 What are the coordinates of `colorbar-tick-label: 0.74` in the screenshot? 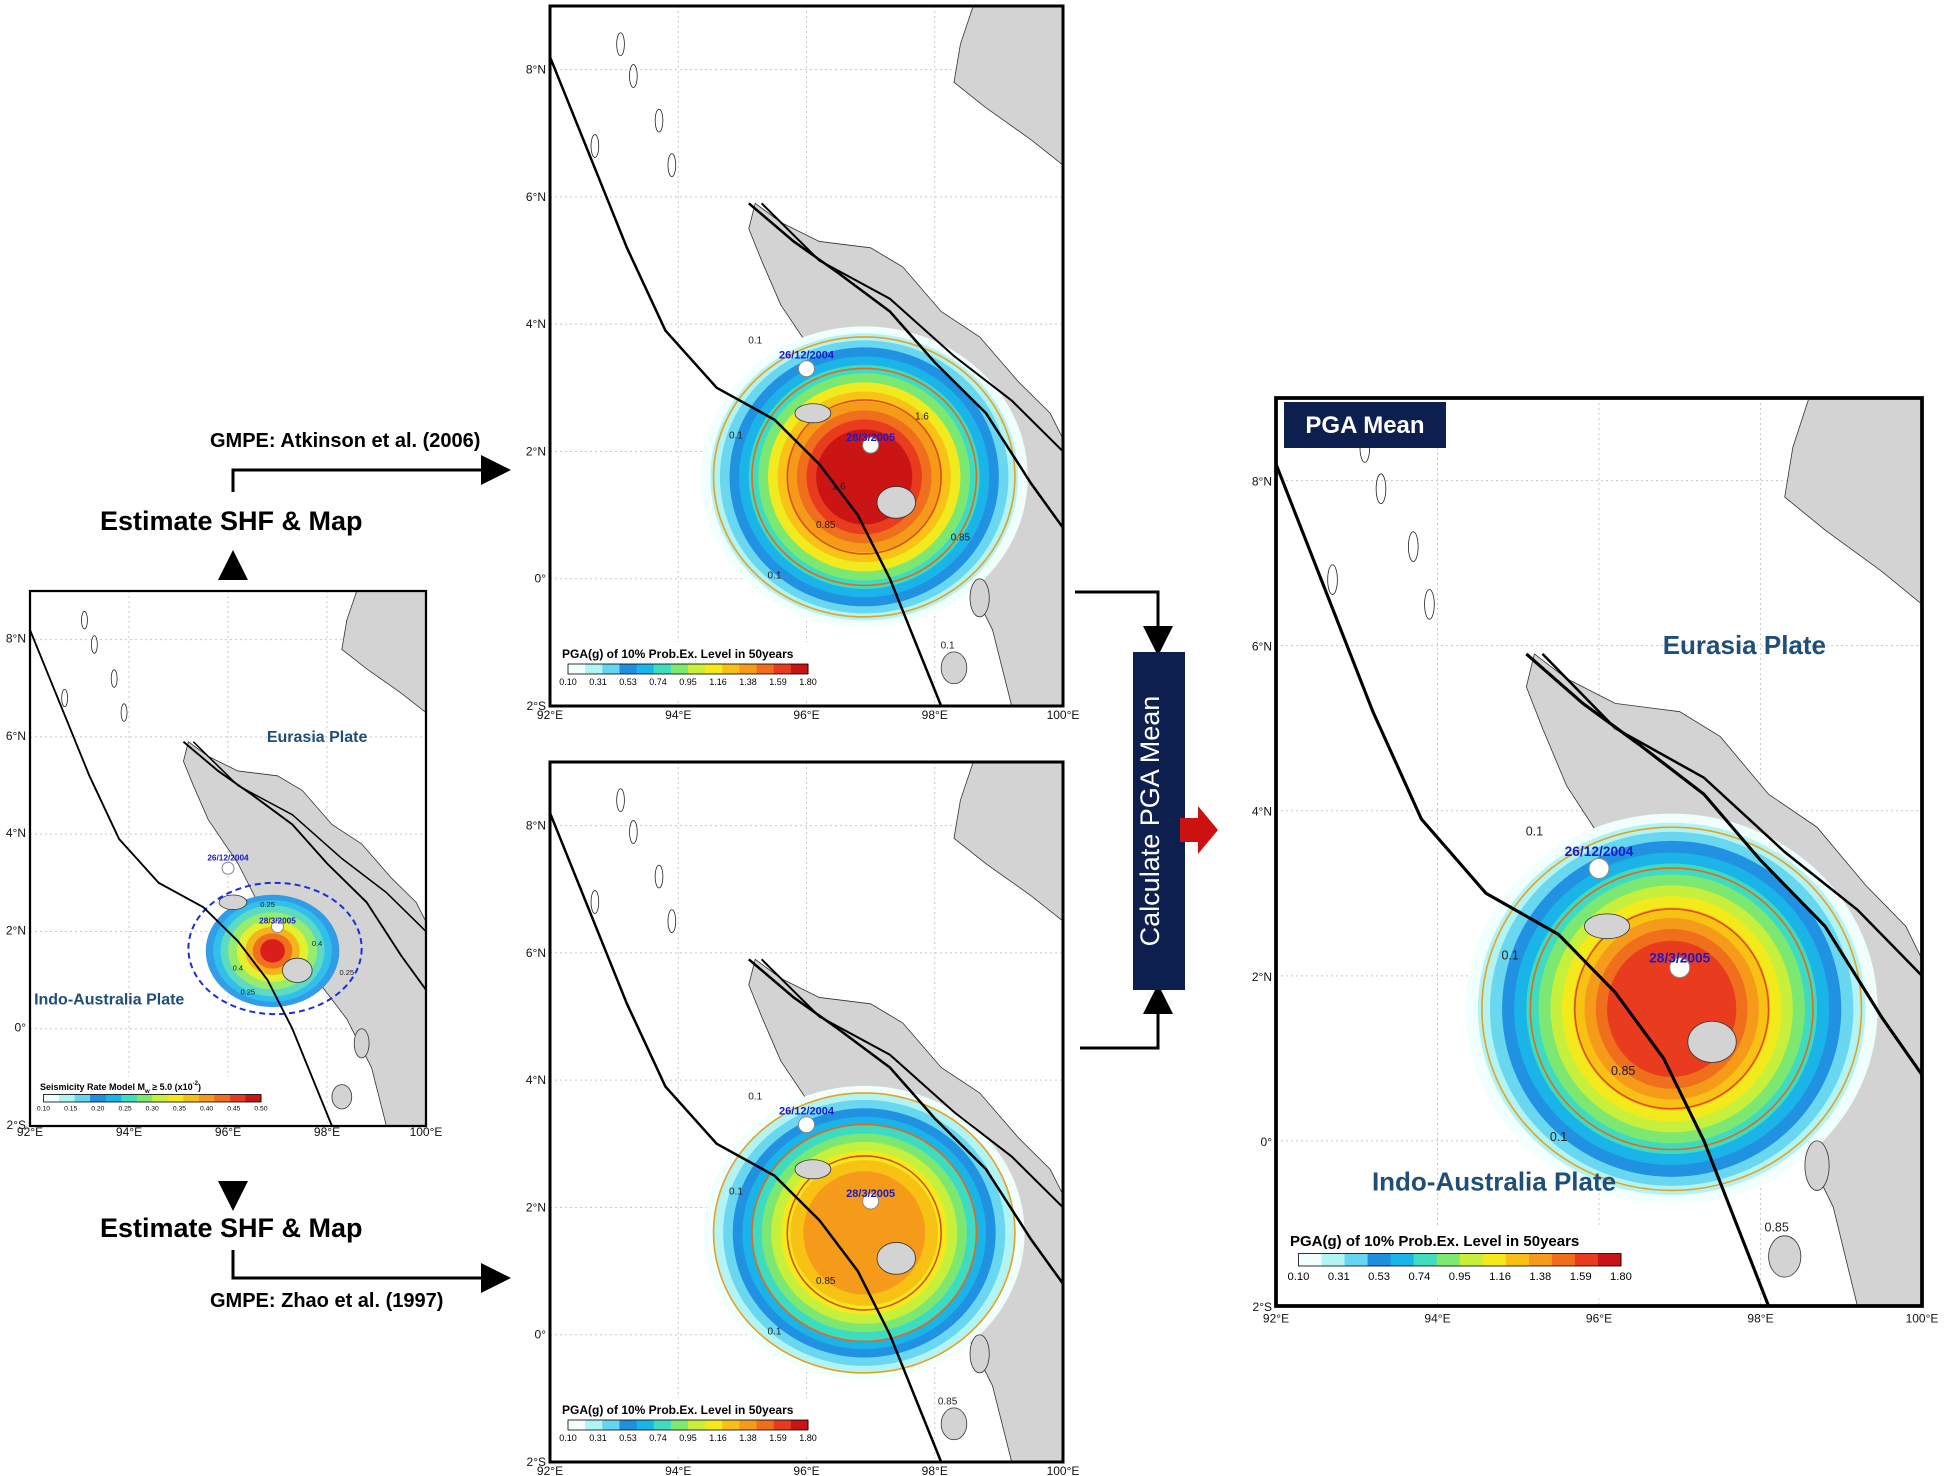 It's located at (658, 1438).